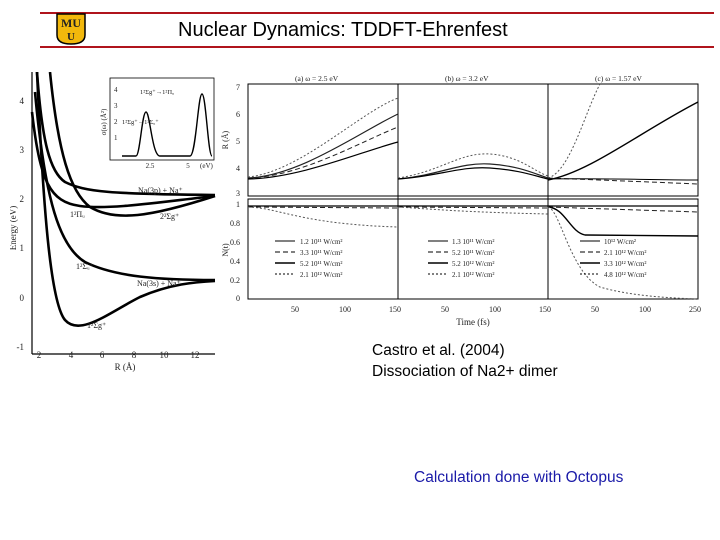  I want to click on panel-b-ionization, so click(473, 210).